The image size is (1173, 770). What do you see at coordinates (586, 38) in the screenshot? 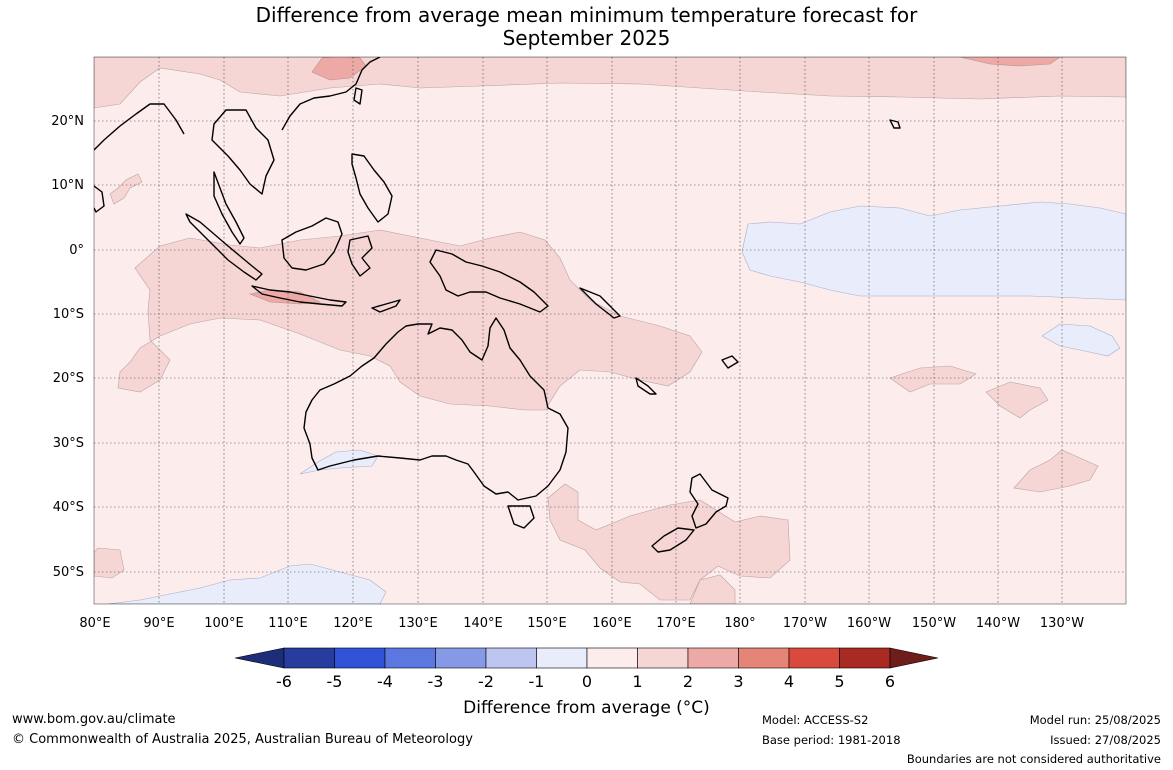
I see `title-line-2: September 2025` at bounding box center [586, 38].